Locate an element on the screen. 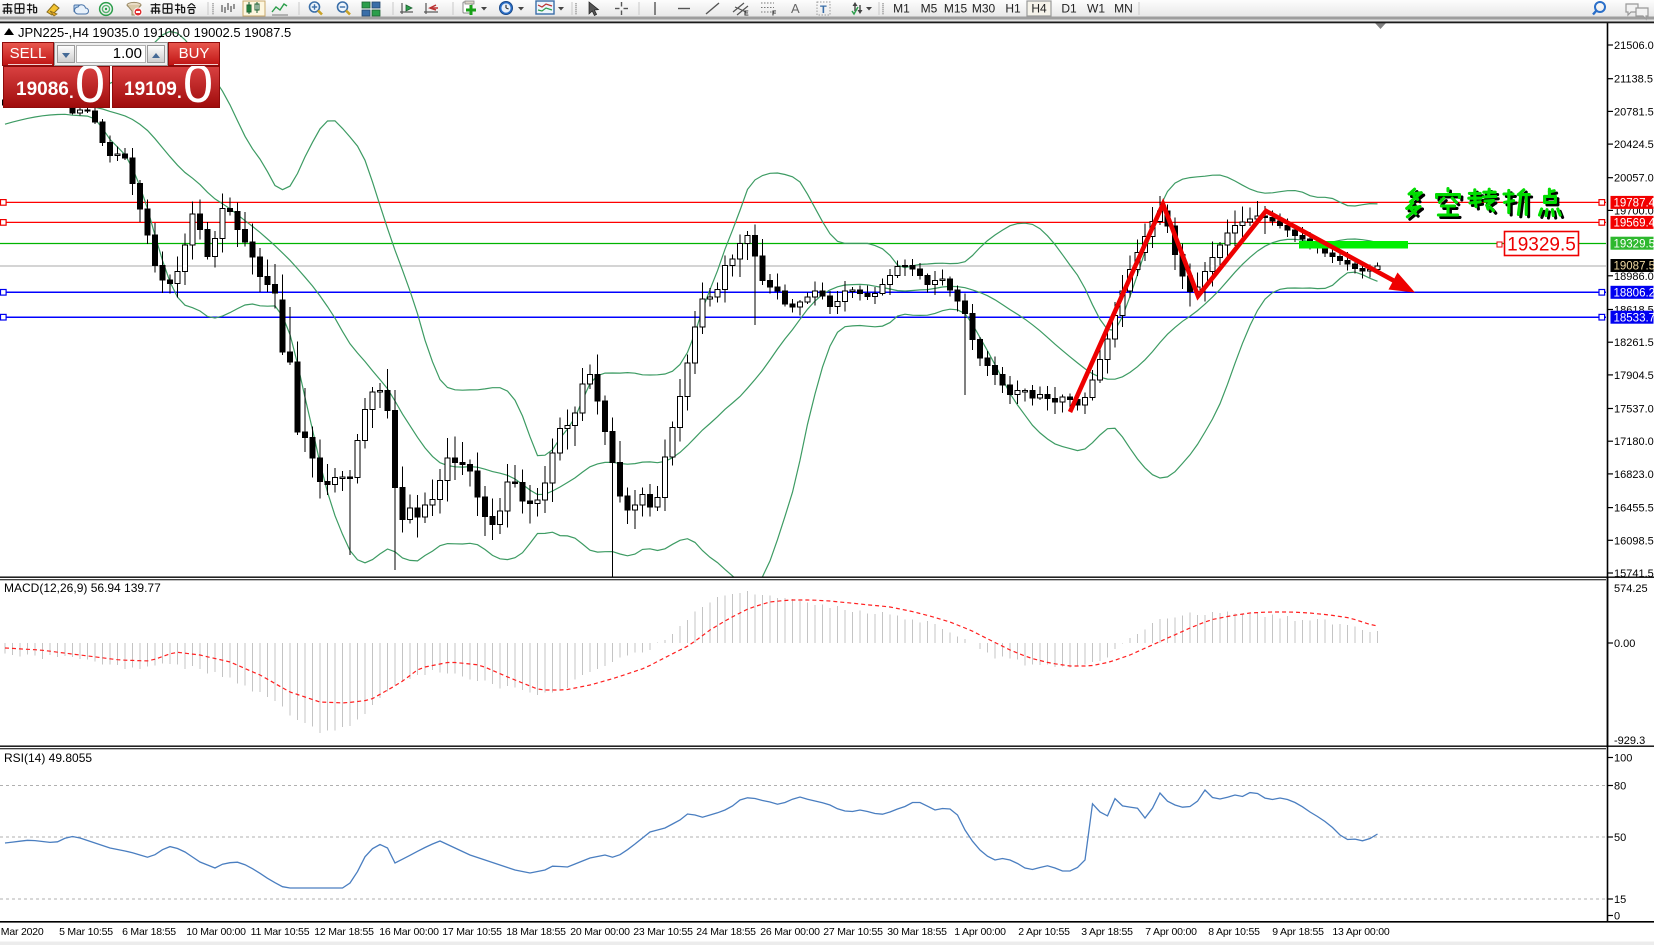 The width and height of the screenshot is (1654, 945). svg-text: RSI(14) 49.8055 is located at coordinates (48, 758).